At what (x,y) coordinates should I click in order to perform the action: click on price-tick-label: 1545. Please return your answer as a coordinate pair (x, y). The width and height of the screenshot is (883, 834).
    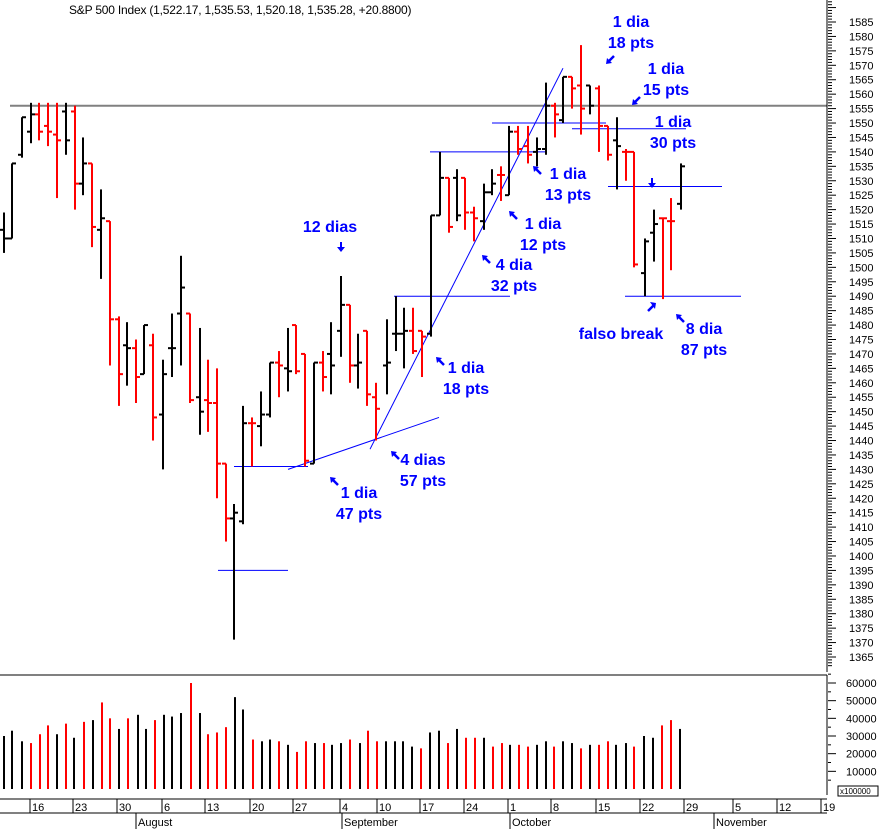
    Looking at the image, I should click on (861, 138).